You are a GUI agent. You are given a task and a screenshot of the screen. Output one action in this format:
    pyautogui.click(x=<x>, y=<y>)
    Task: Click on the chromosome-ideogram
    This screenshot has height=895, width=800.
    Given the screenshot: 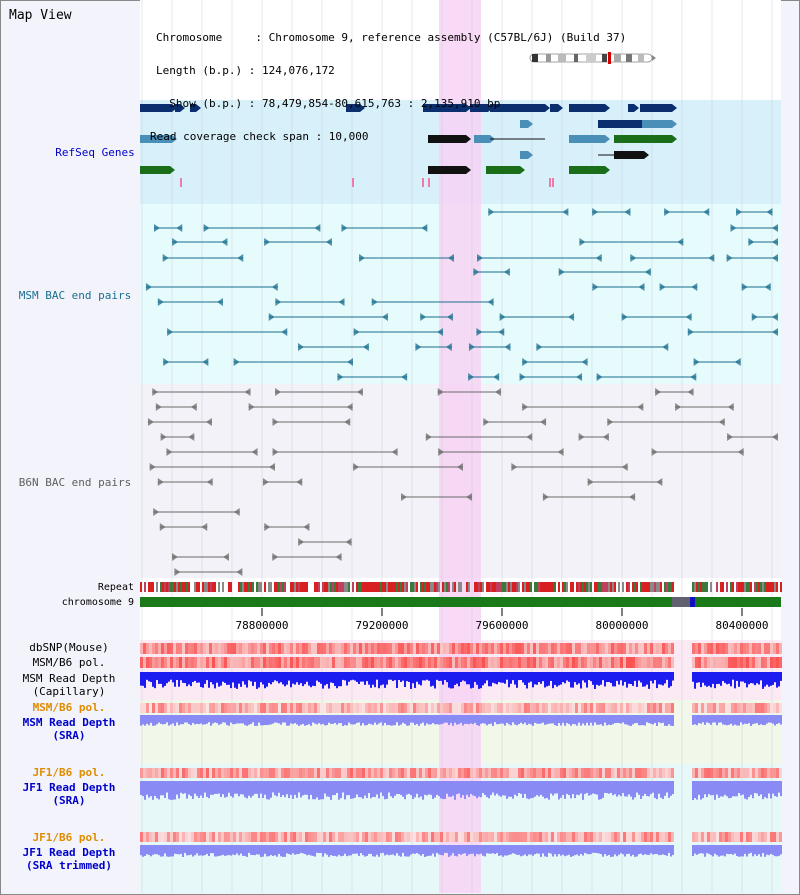 What is the action you would take?
    pyautogui.click(x=593, y=58)
    